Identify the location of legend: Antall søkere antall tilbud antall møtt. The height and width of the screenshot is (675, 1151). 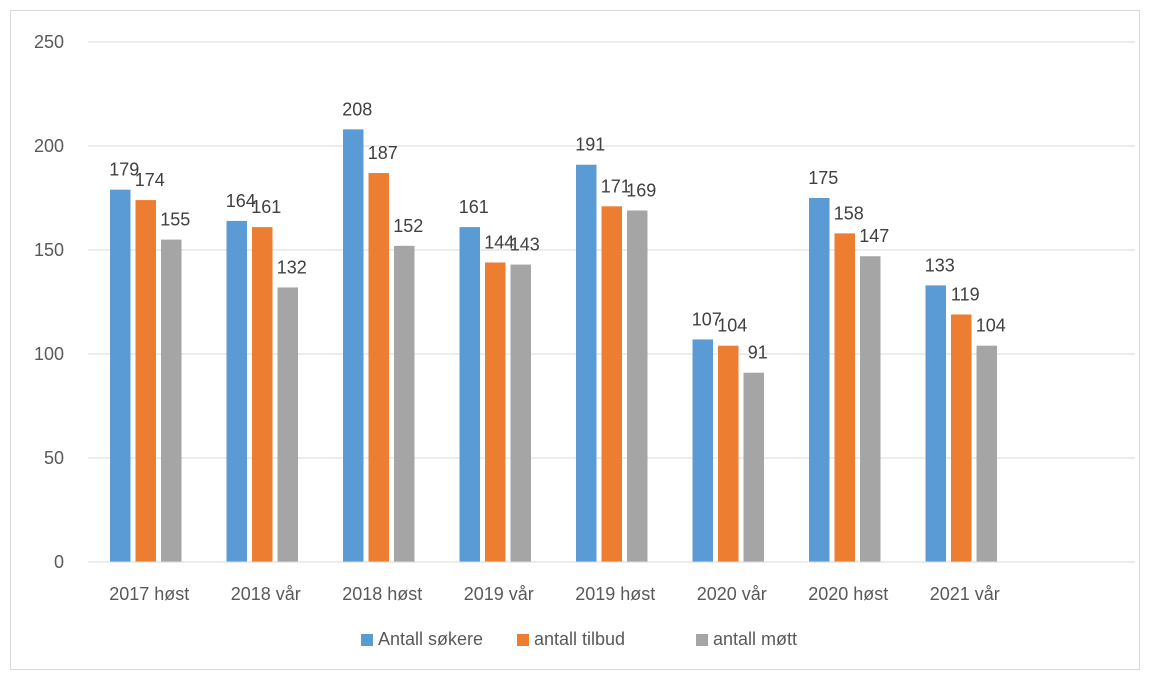
(579, 639).